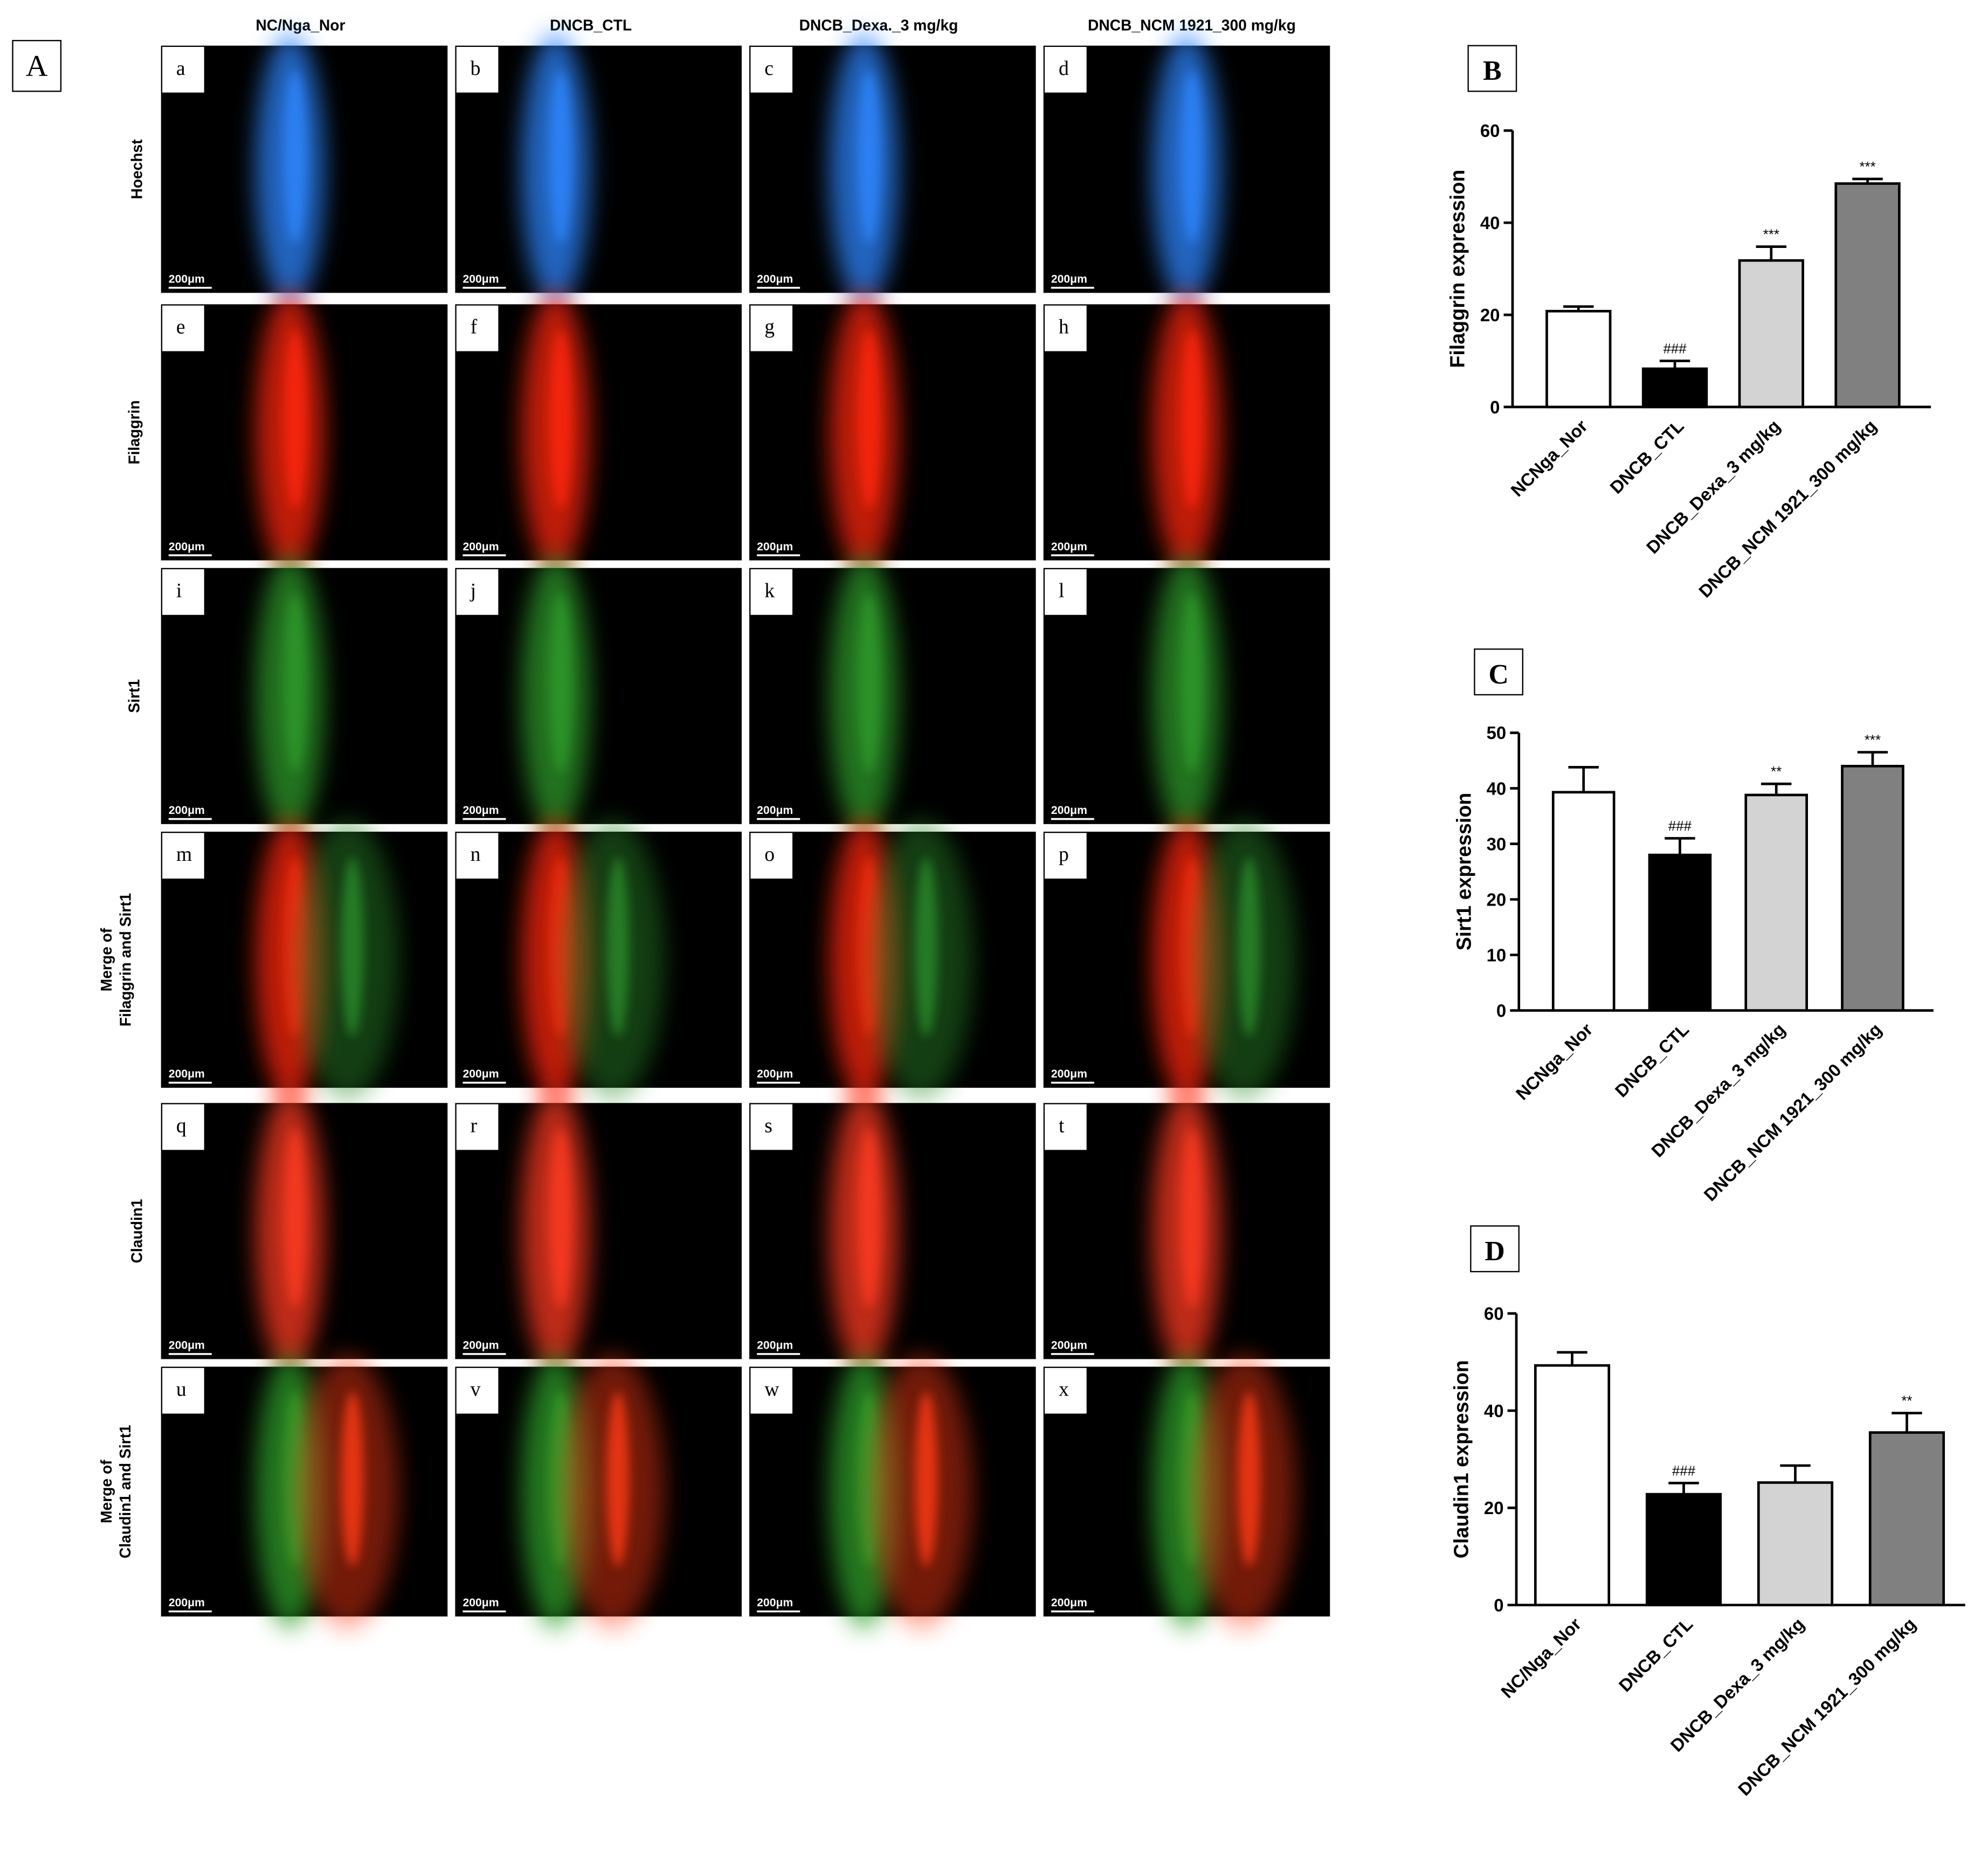  I want to click on panel-letter: w, so click(771, 1389).